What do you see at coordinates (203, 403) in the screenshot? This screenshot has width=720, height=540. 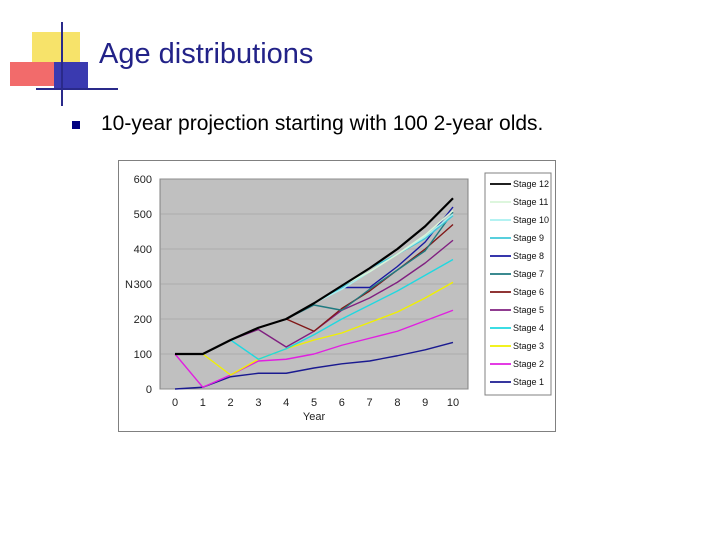 I see `x-tick-label: 1` at bounding box center [203, 403].